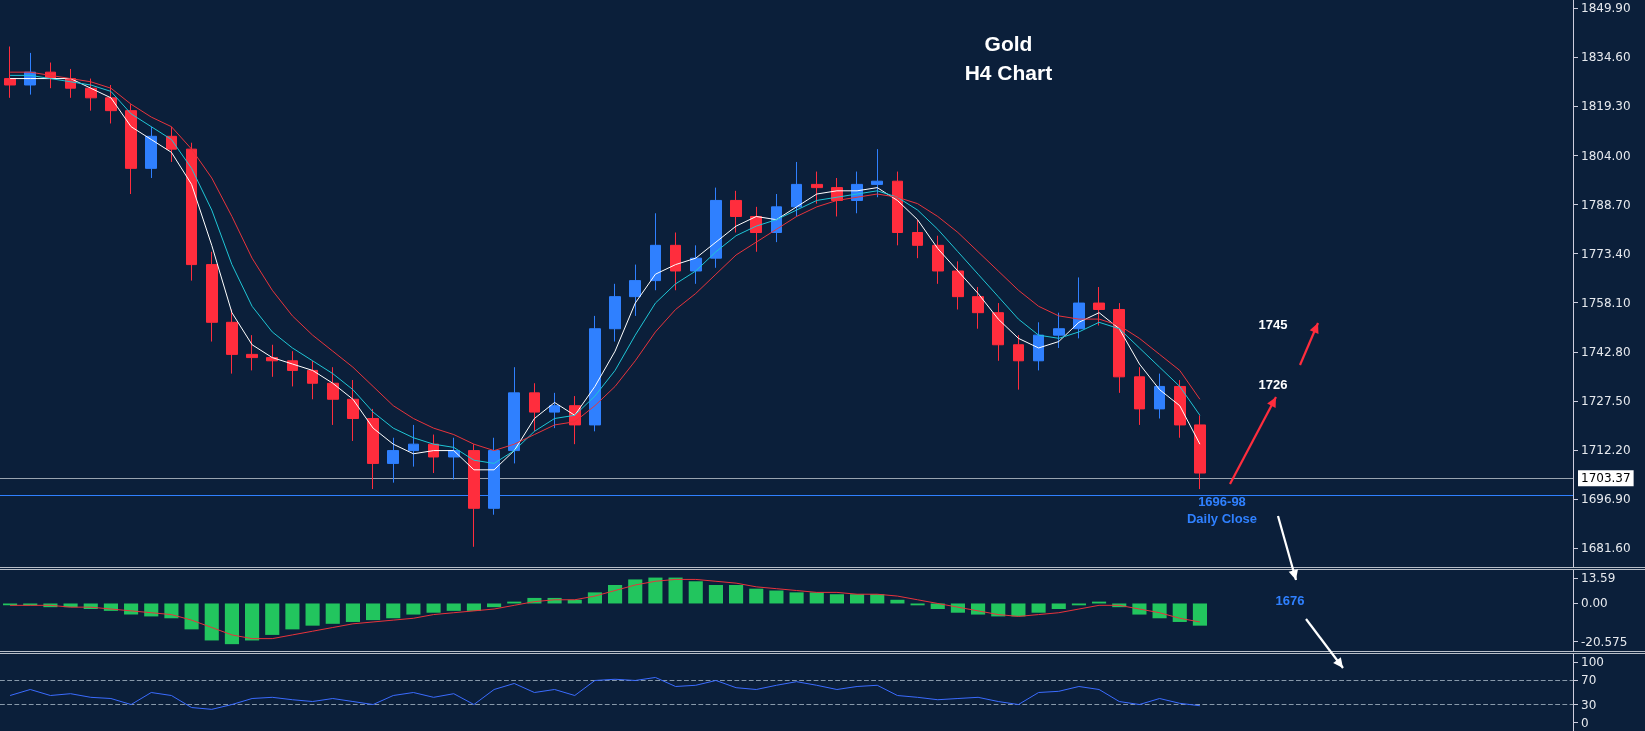  I want to click on y-tick-label: 1681.60, so click(1606, 548).